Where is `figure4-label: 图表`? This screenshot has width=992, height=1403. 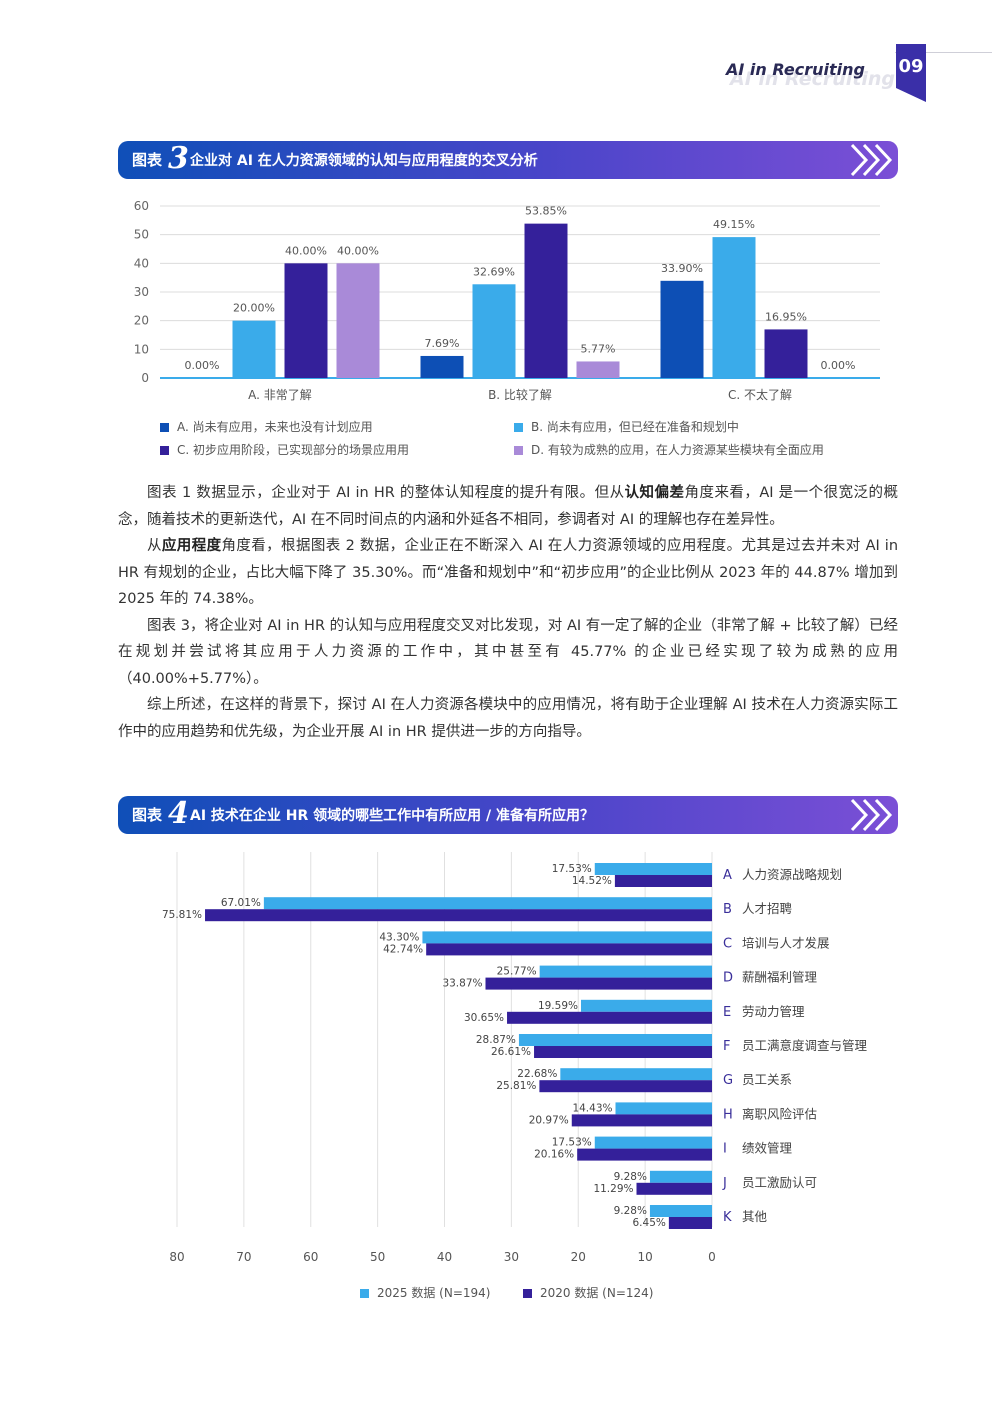
figure4-label: 图表 is located at coordinates (147, 815).